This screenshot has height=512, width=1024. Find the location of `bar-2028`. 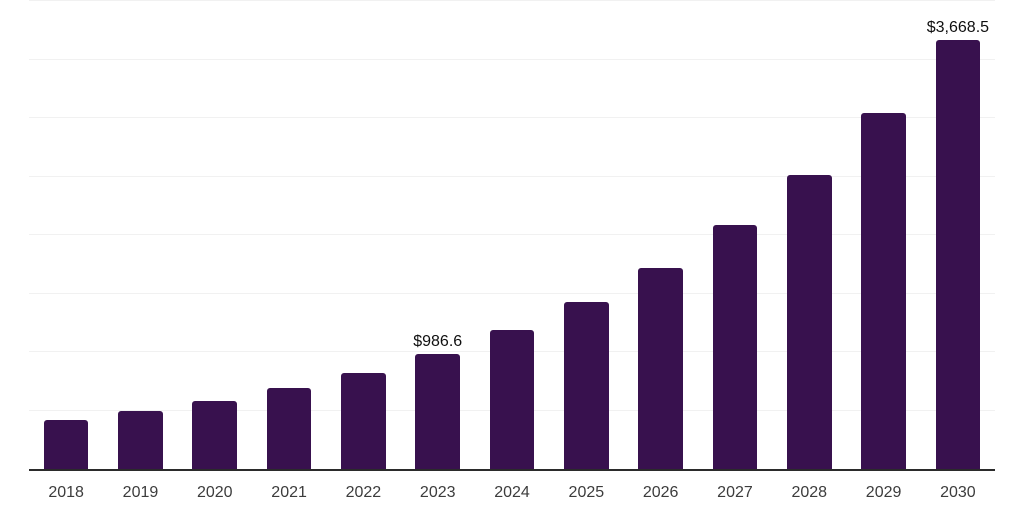

bar-2028 is located at coordinates (809, 322).